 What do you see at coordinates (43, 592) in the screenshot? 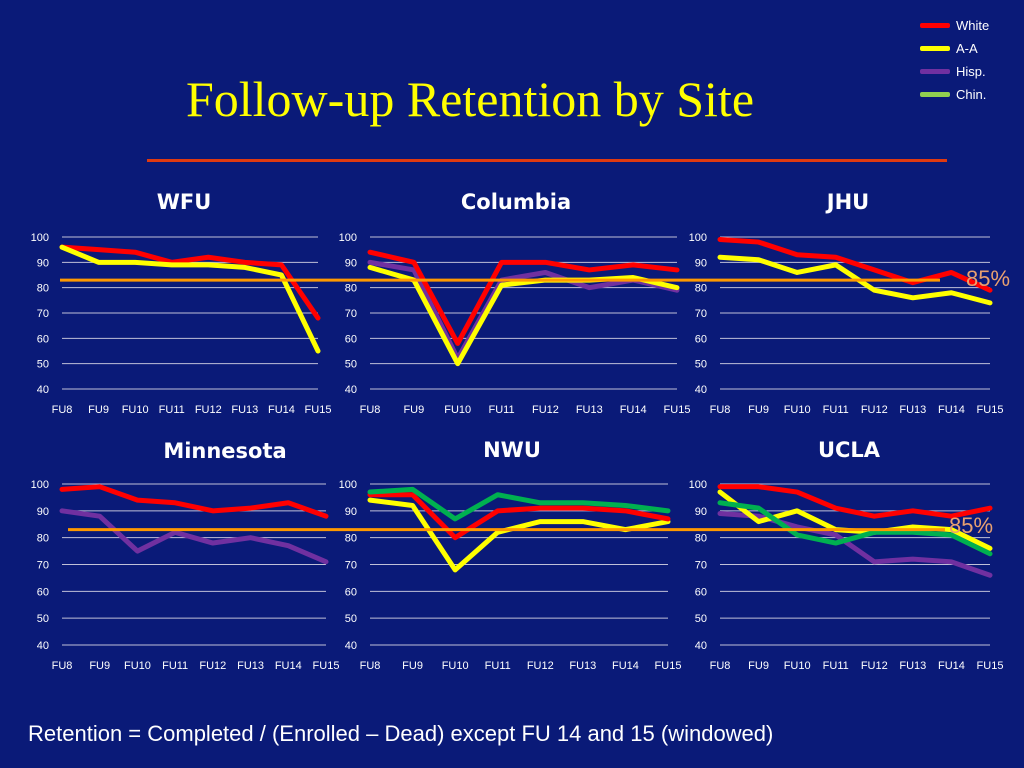
I see `y-tick-label-minnesota-60: 60` at bounding box center [43, 592].